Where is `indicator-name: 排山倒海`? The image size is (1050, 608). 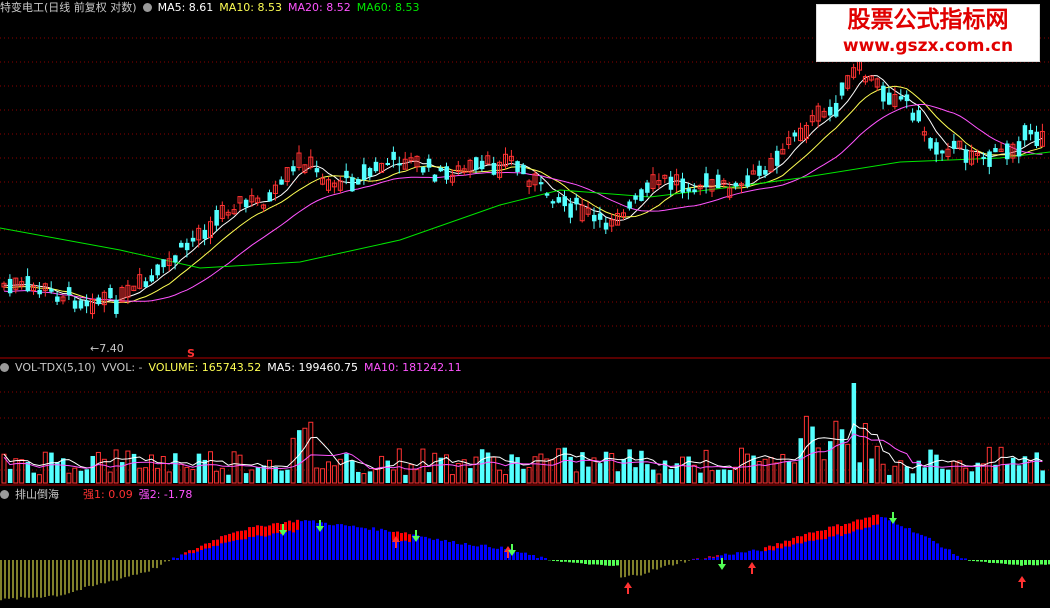
indicator-name: 排山倒海 is located at coordinates (37, 494).